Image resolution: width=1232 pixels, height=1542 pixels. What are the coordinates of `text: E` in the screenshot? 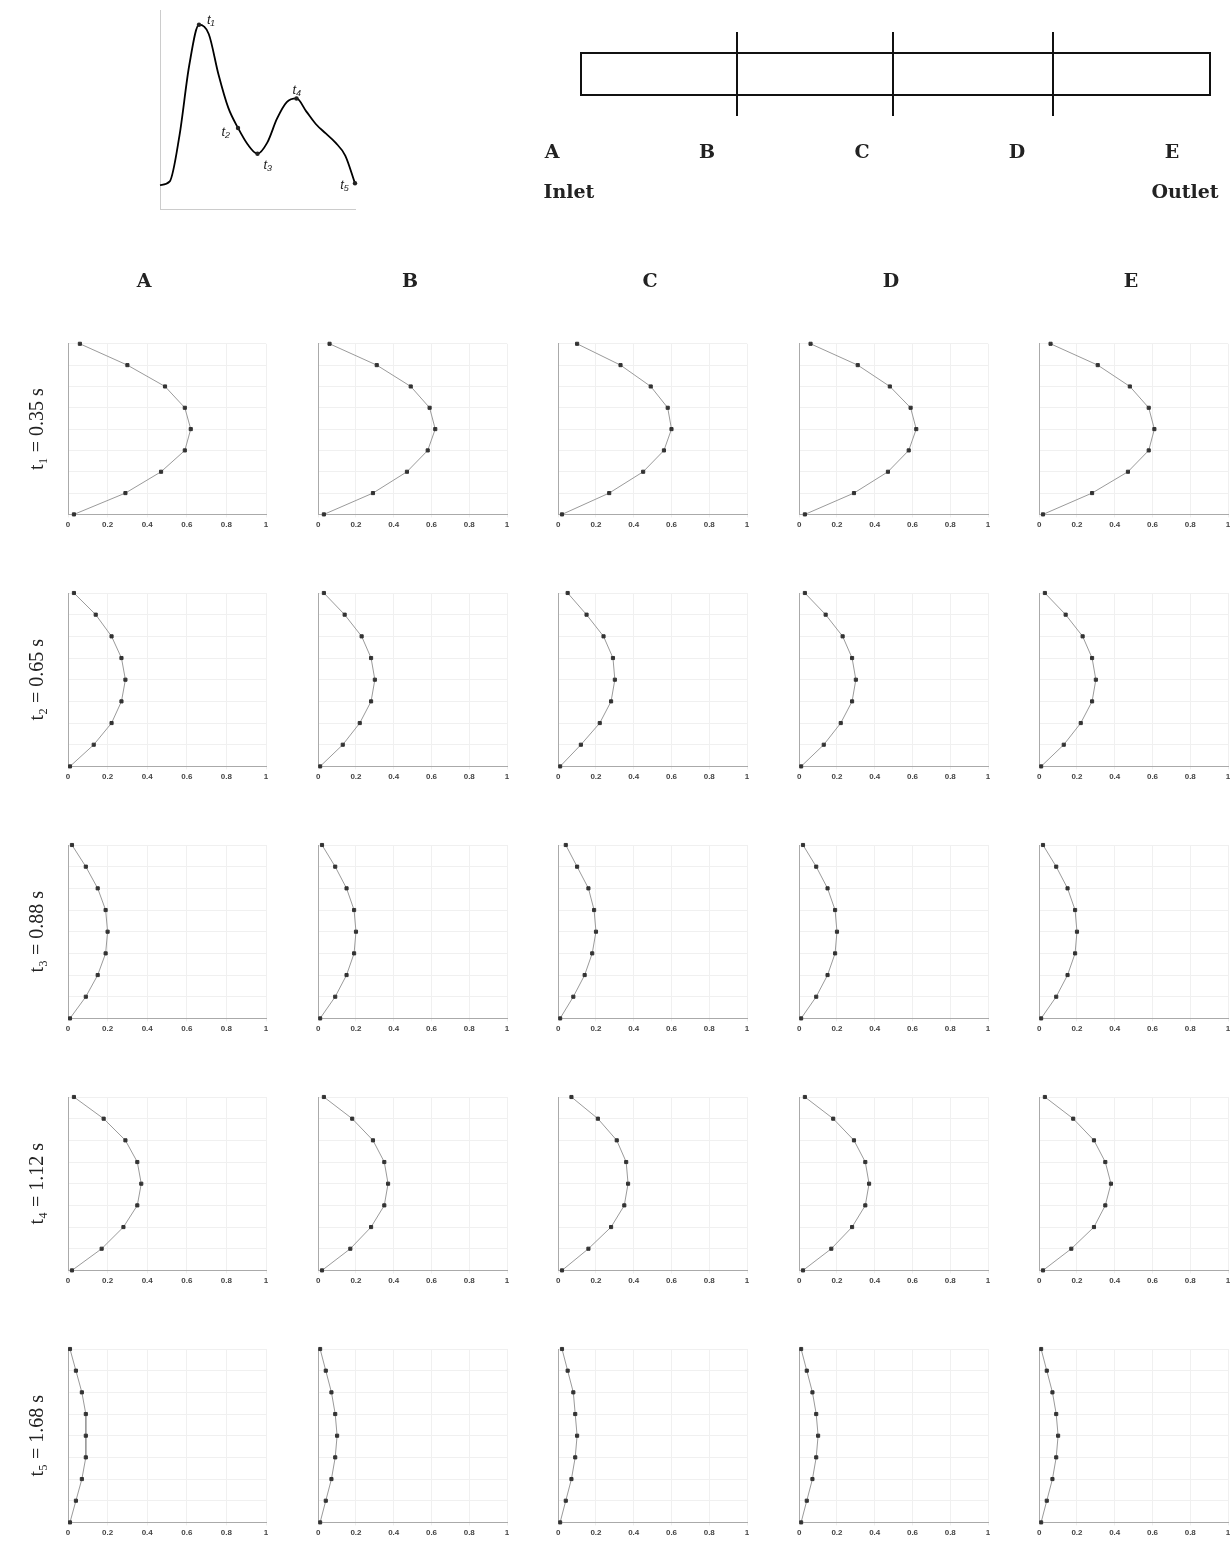 It's located at (1172, 151).